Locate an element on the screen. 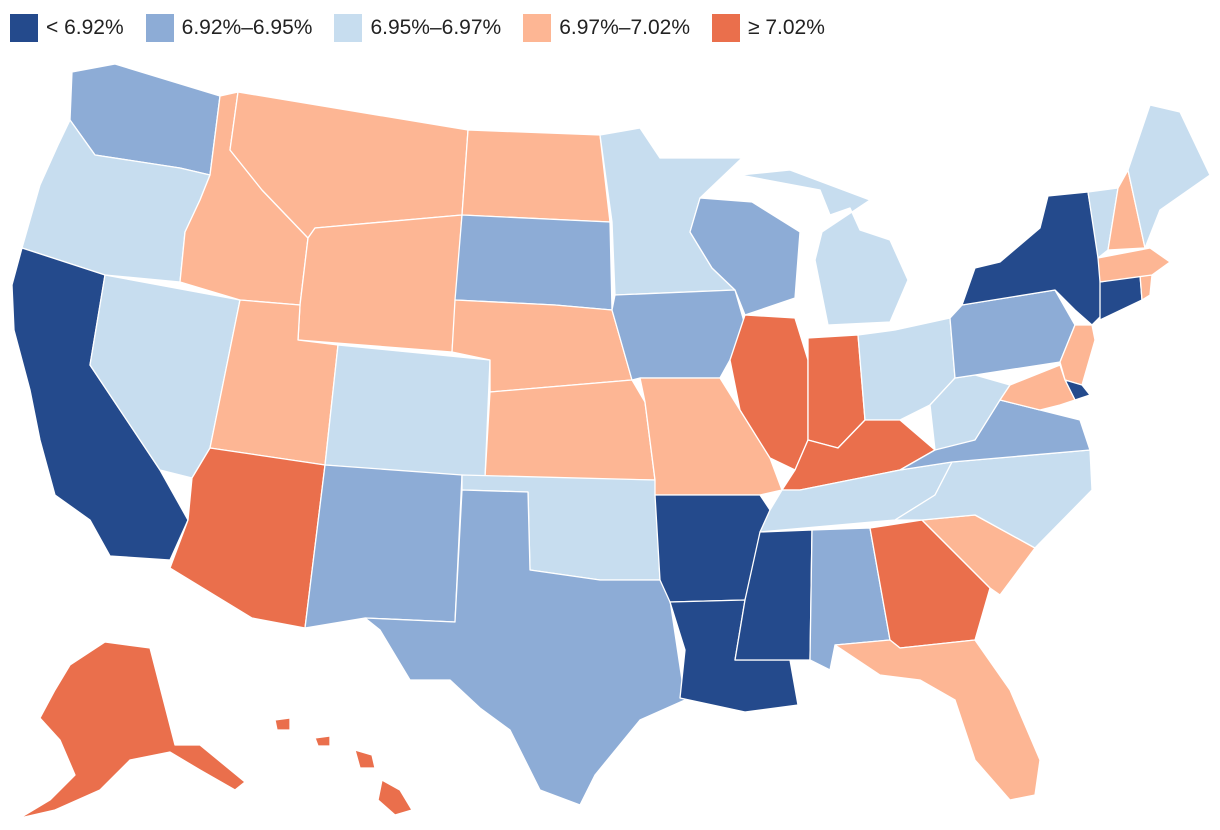 The image size is (1220, 830). state-texas is located at coordinates (525, 647).